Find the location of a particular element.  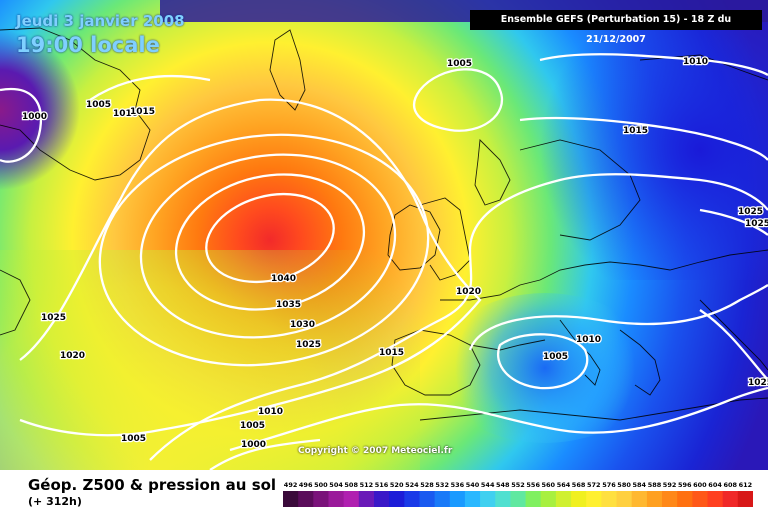

legend-value: 552 is located at coordinates (518, 485).